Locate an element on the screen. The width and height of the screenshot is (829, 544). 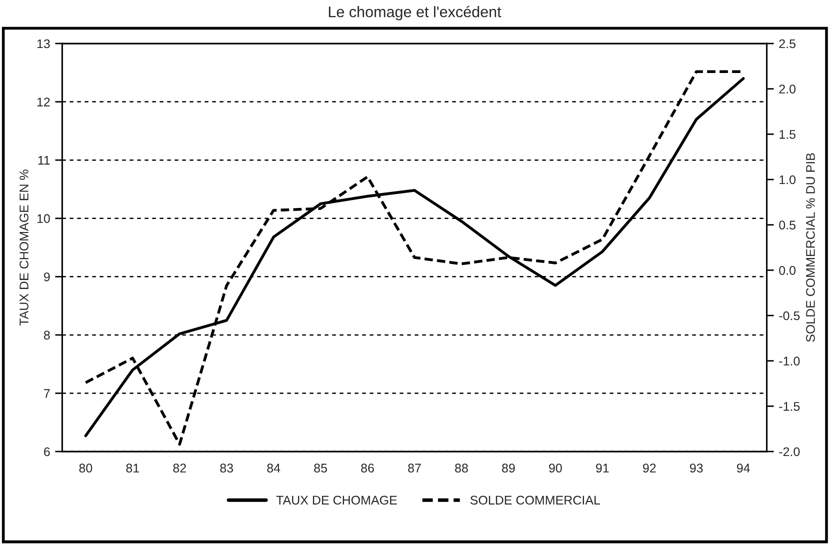
x-tick-label: 91 is located at coordinates (602, 468).